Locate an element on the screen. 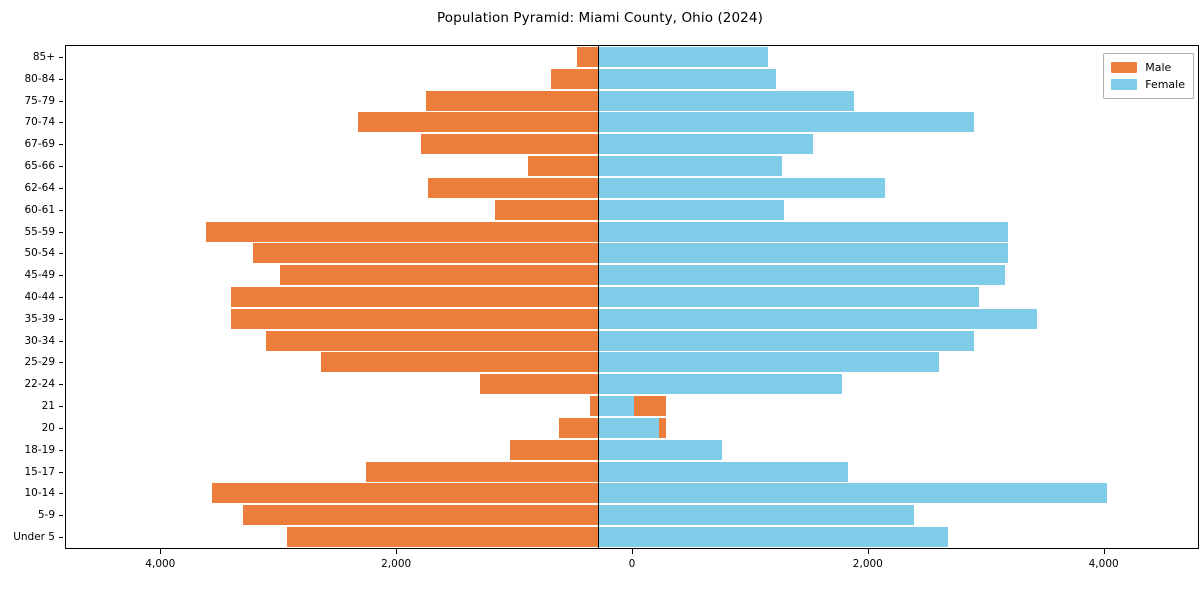 This screenshot has height=600, width=1200. x-axis-label: 0 is located at coordinates (632, 564).